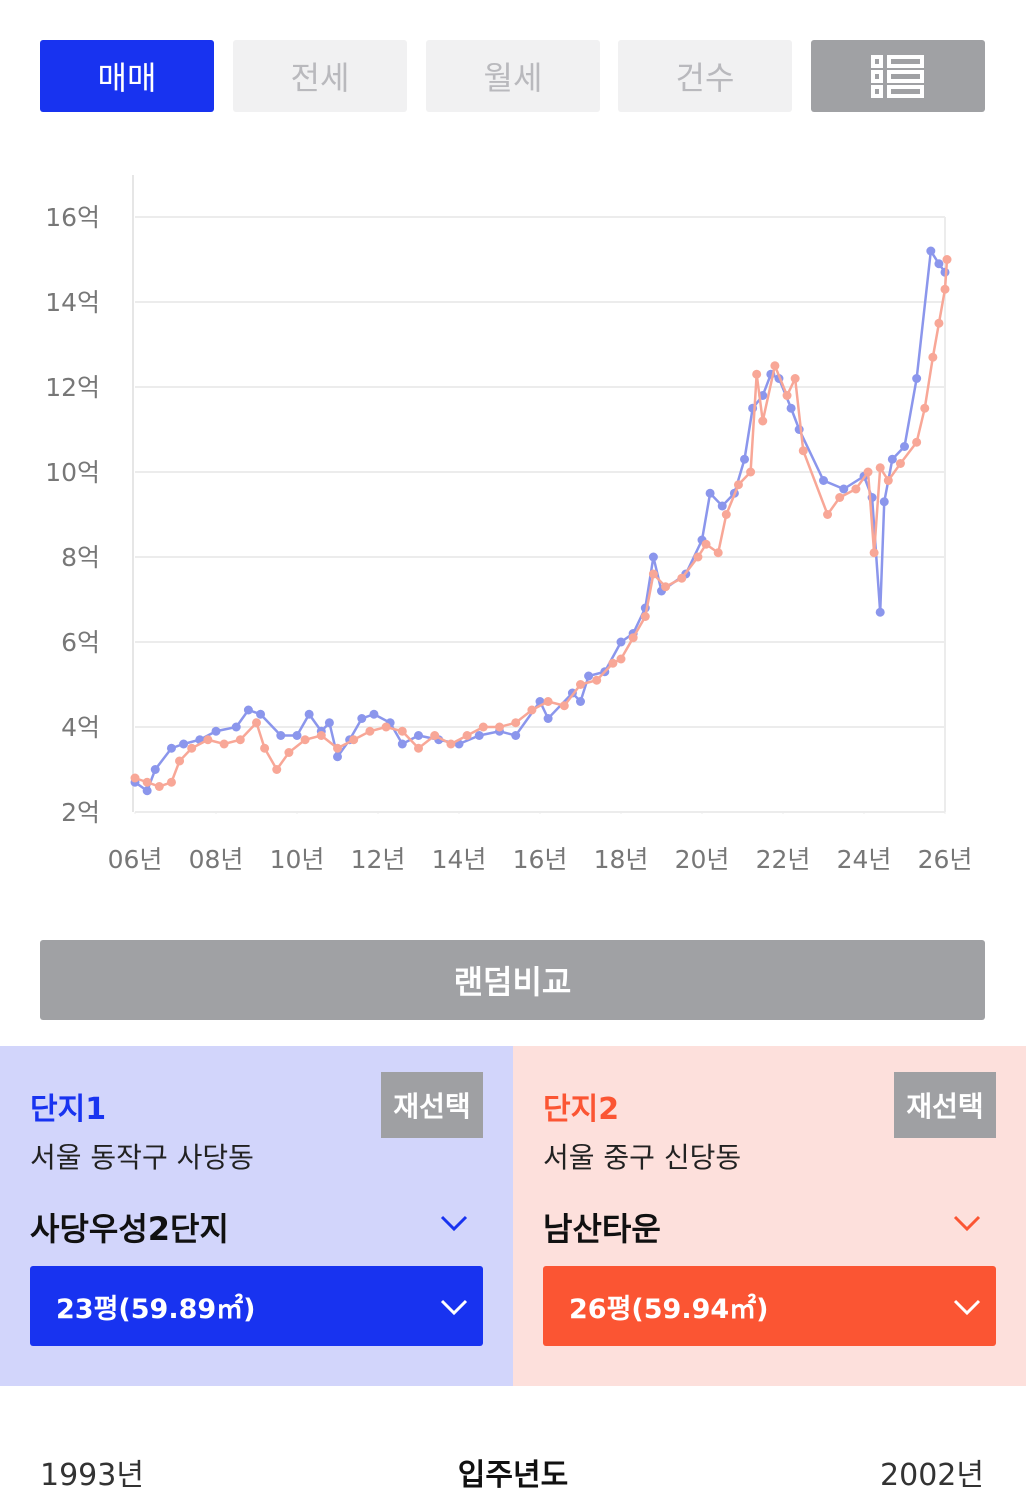 The width and height of the screenshot is (1026, 1499). Describe the element at coordinates (898, 76) in the screenshot. I see `list-button` at that location.